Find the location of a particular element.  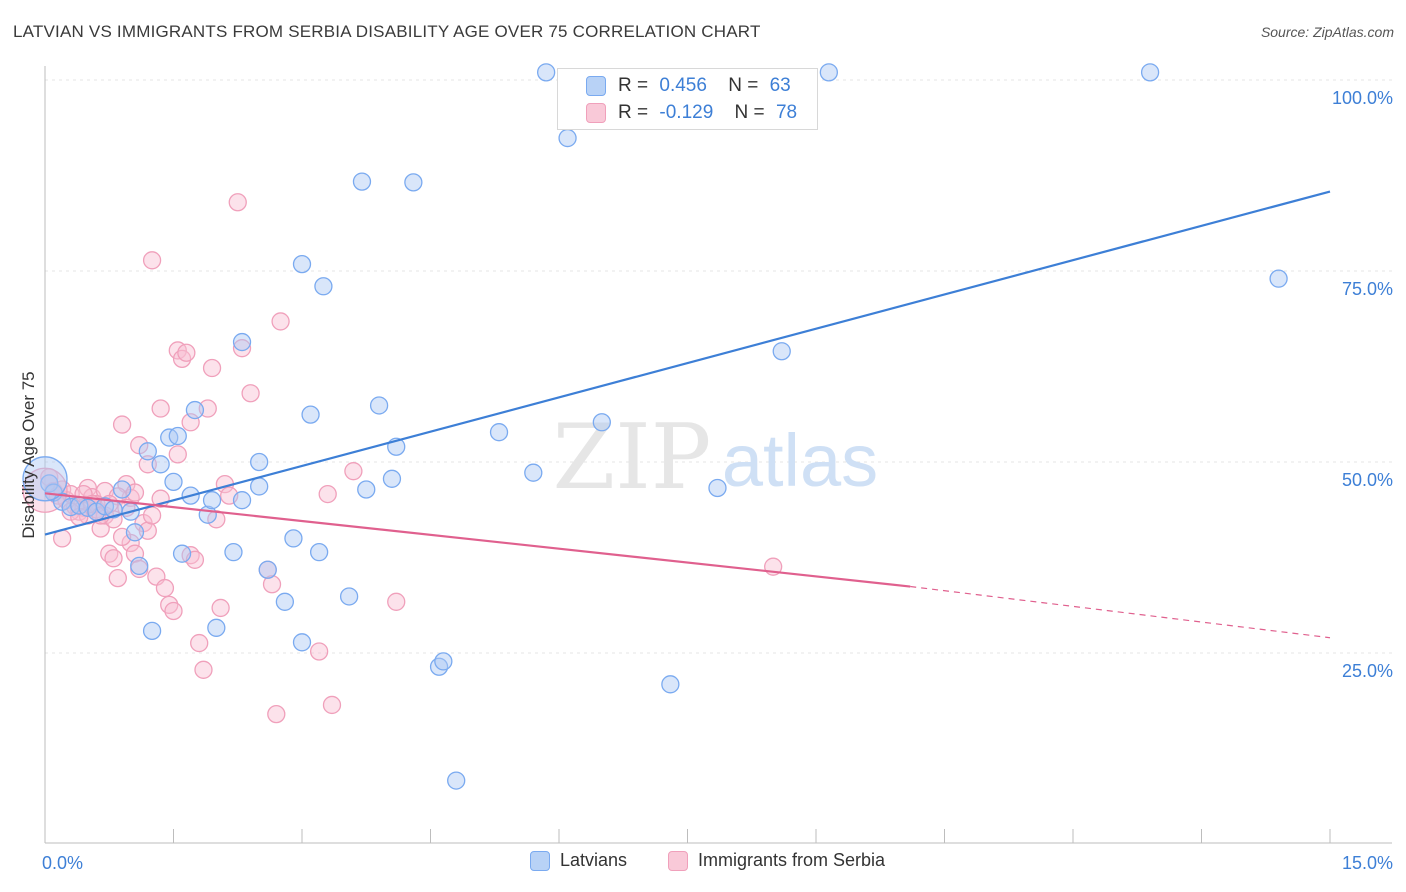

serbia-swatch is located at coordinates (596, 113).